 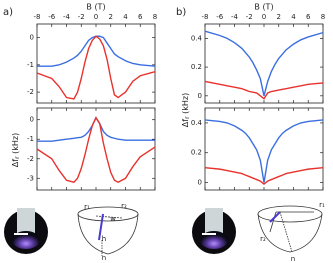 I want to click on diagram-label: h, so click(x=104, y=239).